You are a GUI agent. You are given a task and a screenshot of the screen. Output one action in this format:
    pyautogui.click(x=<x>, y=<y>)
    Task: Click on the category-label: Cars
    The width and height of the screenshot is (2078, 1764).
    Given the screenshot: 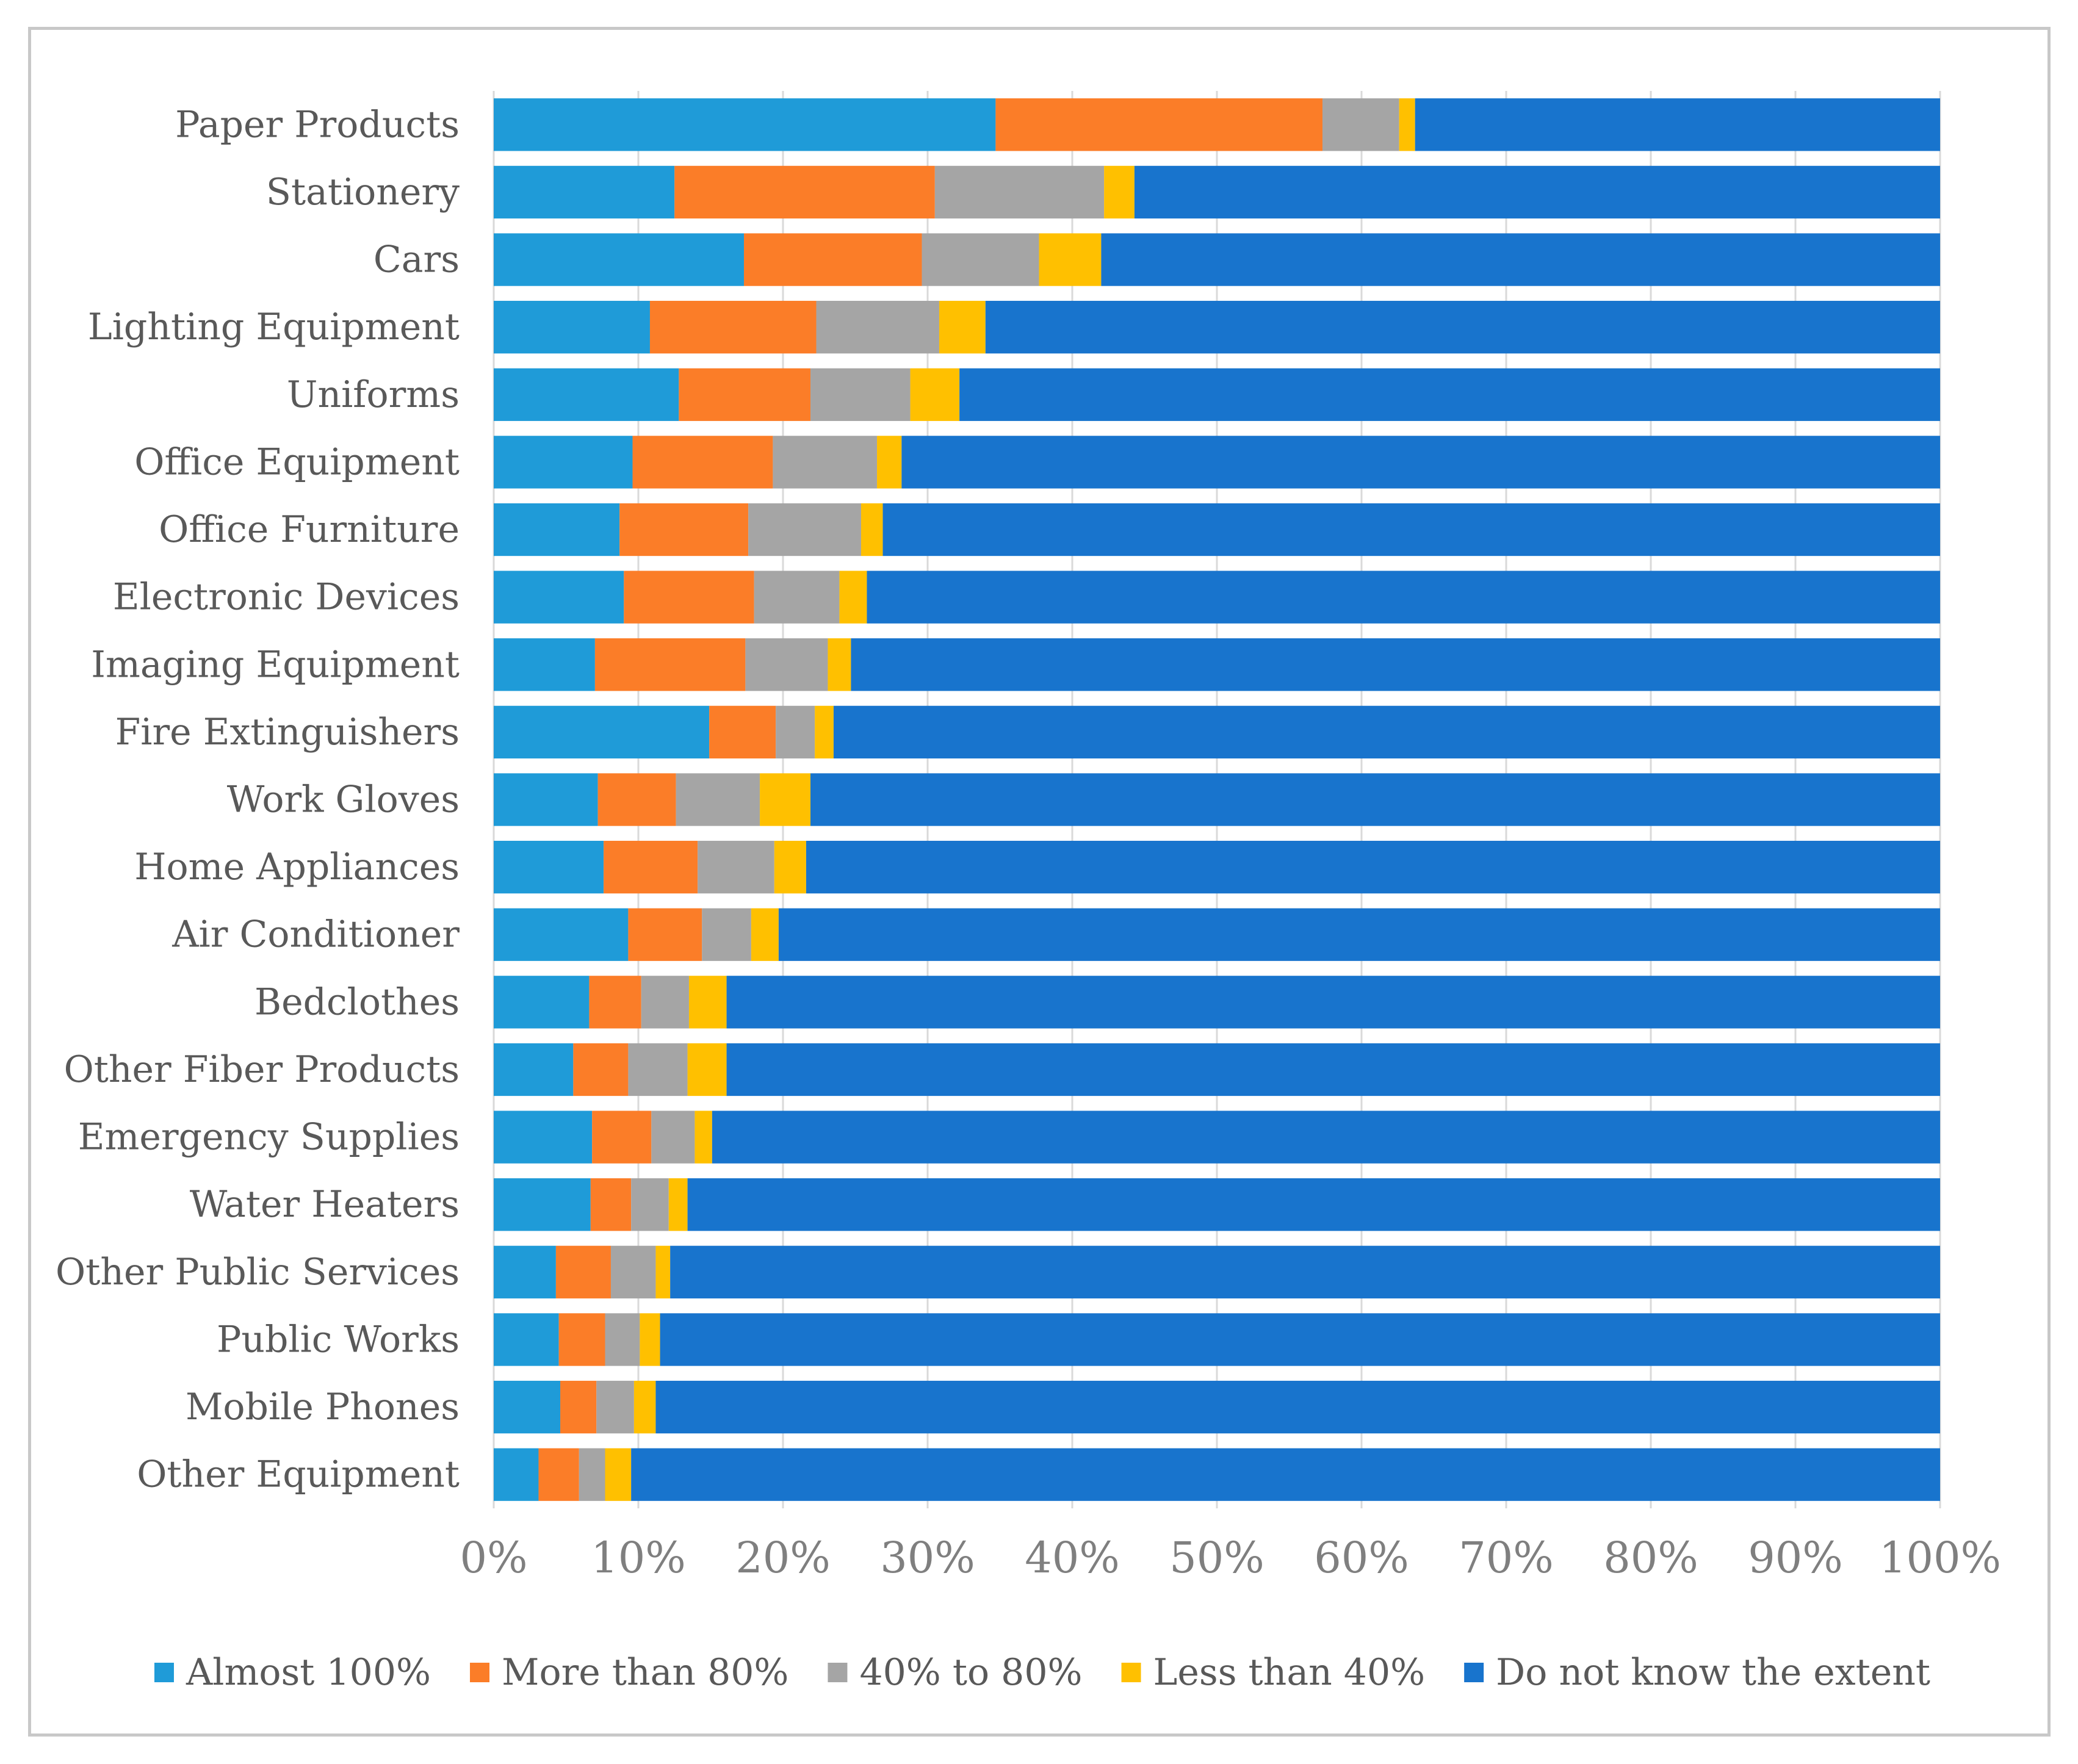 What is the action you would take?
    pyautogui.click(x=416, y=260)
    